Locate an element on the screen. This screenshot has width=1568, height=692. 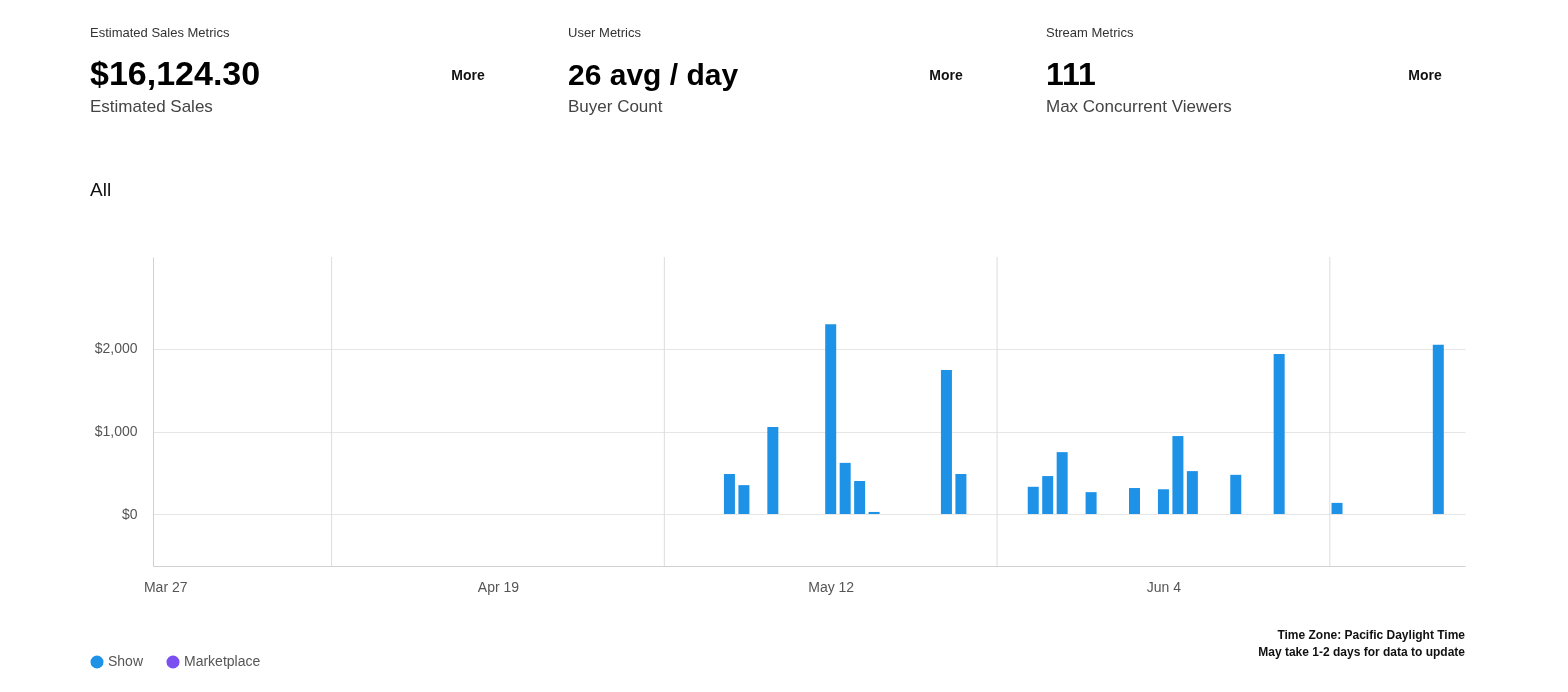
text: User Metrics is located at coordinates (605, 32).